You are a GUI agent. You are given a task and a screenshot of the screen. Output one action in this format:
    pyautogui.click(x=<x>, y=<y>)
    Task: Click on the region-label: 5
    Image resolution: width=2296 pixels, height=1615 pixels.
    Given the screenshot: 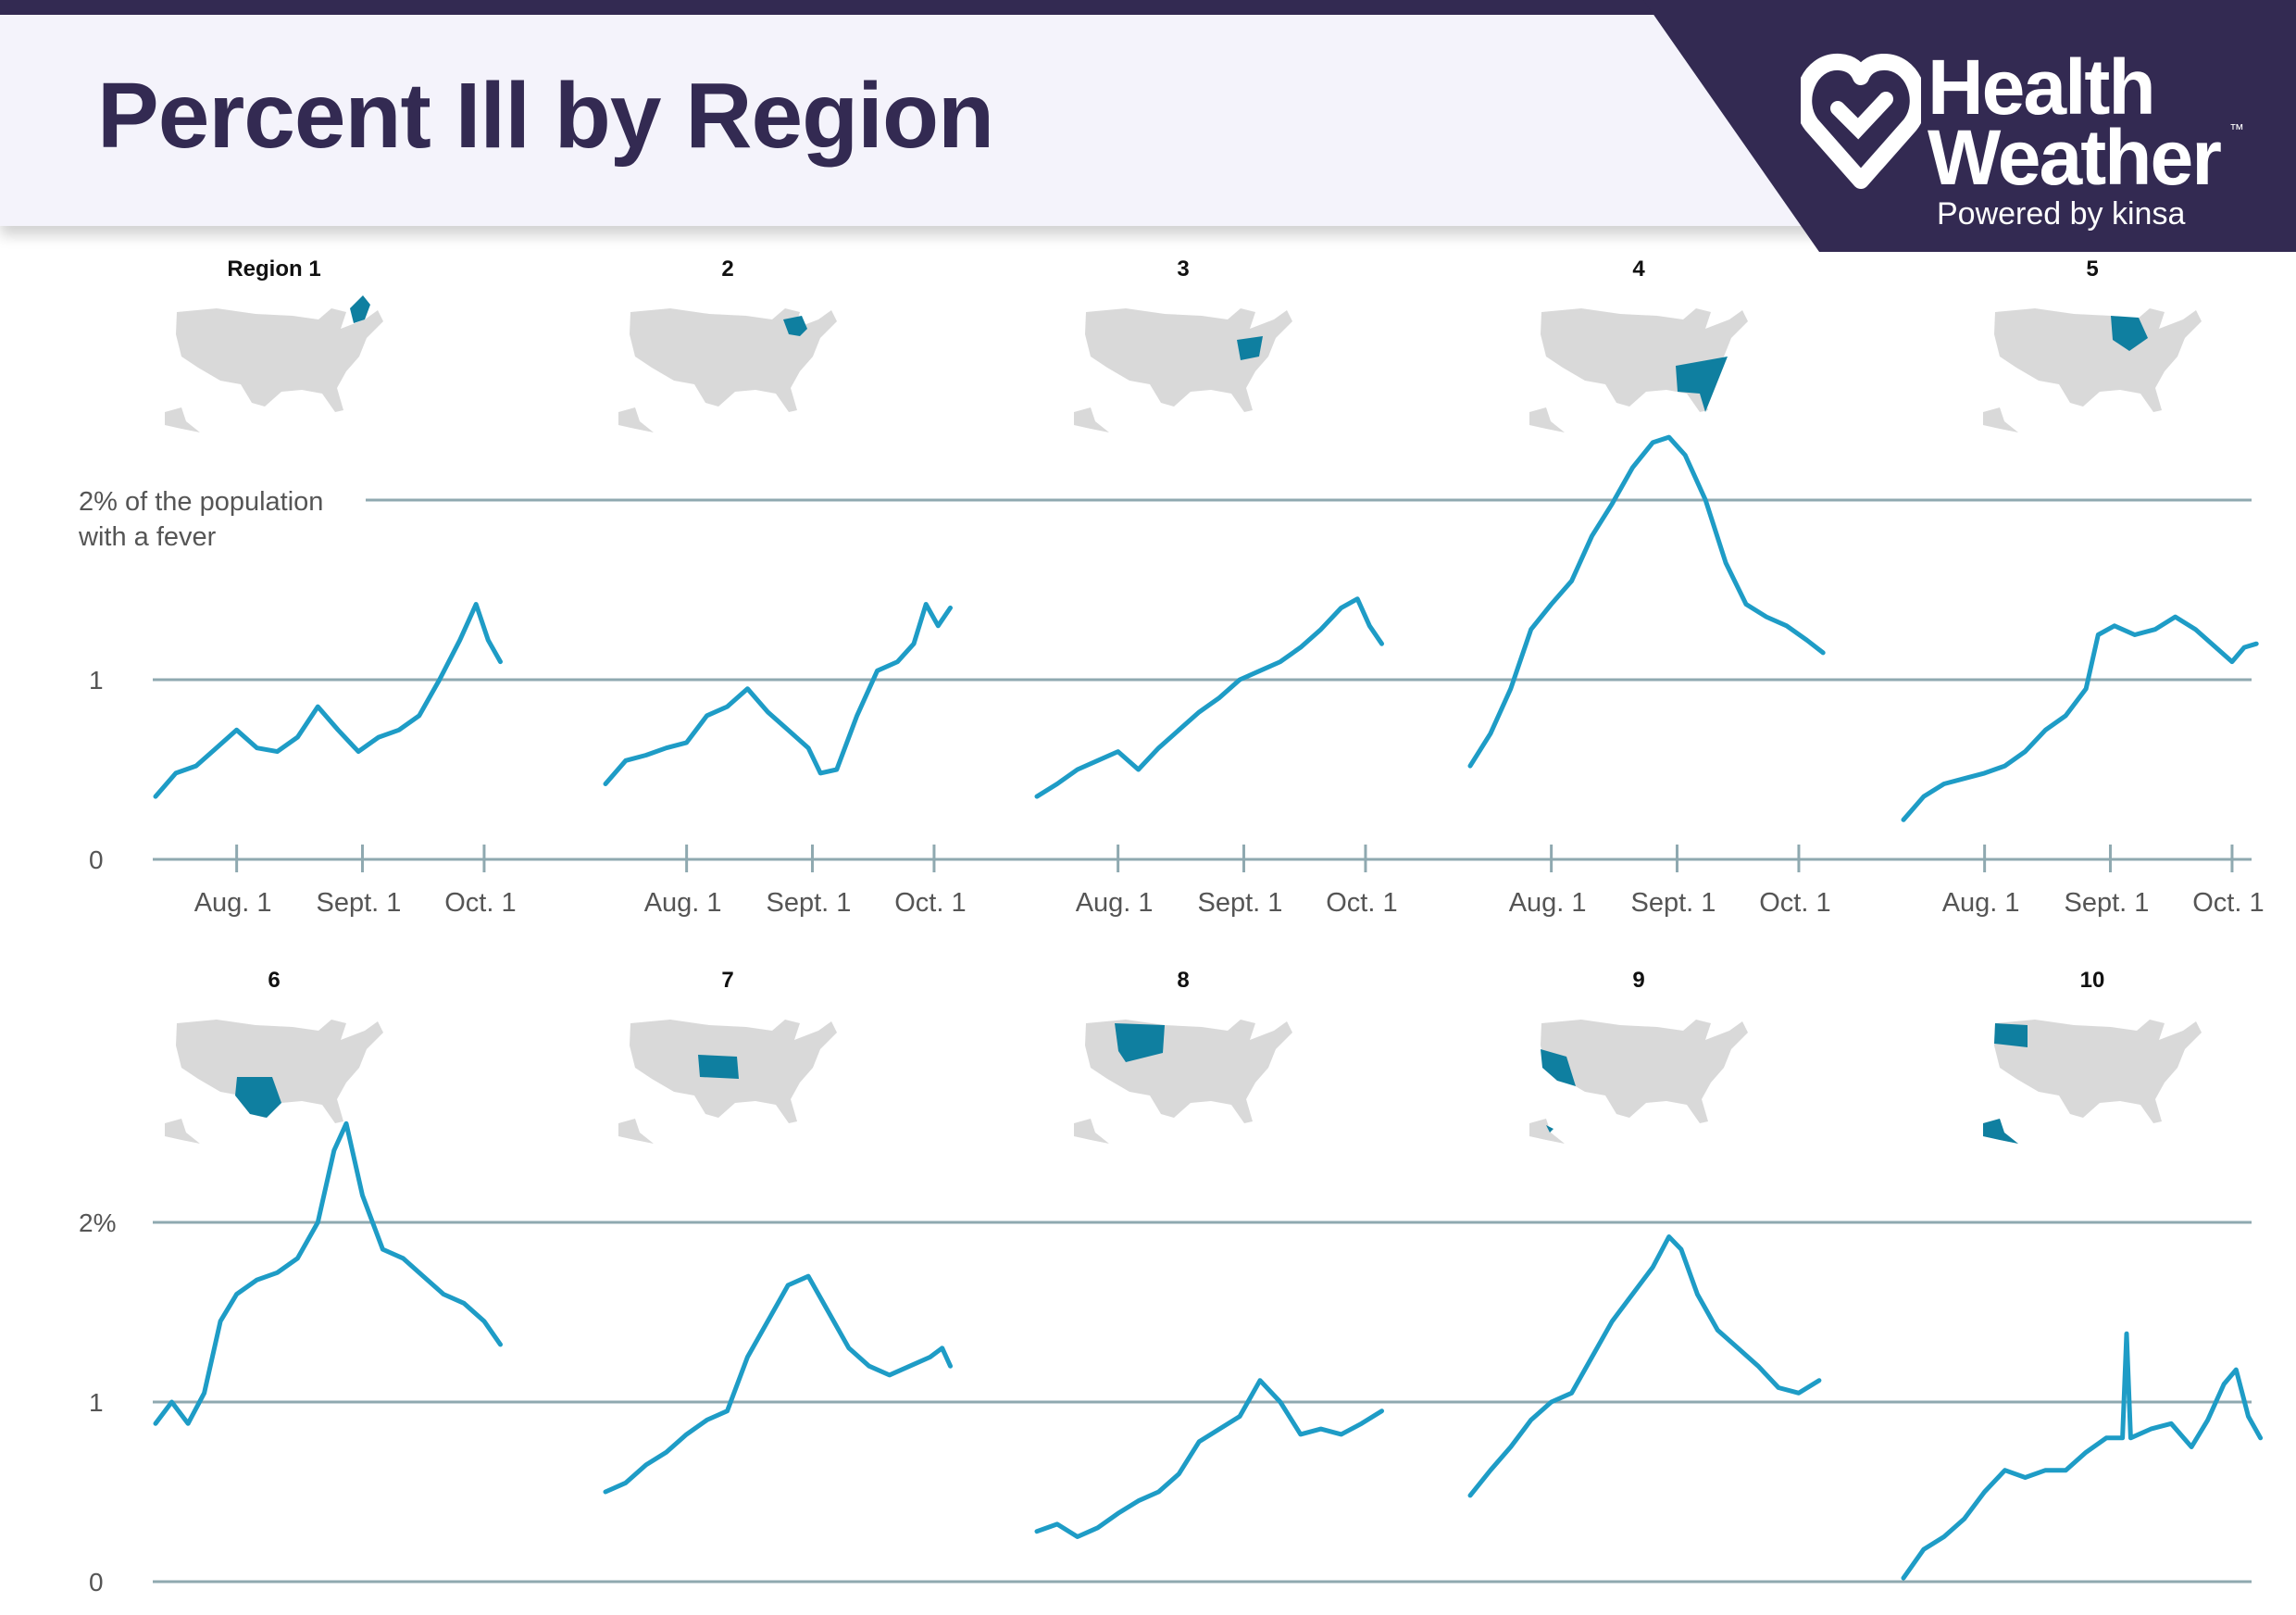 What is the action you would take?
    pyautogui.click(x=2092, y=269)
    